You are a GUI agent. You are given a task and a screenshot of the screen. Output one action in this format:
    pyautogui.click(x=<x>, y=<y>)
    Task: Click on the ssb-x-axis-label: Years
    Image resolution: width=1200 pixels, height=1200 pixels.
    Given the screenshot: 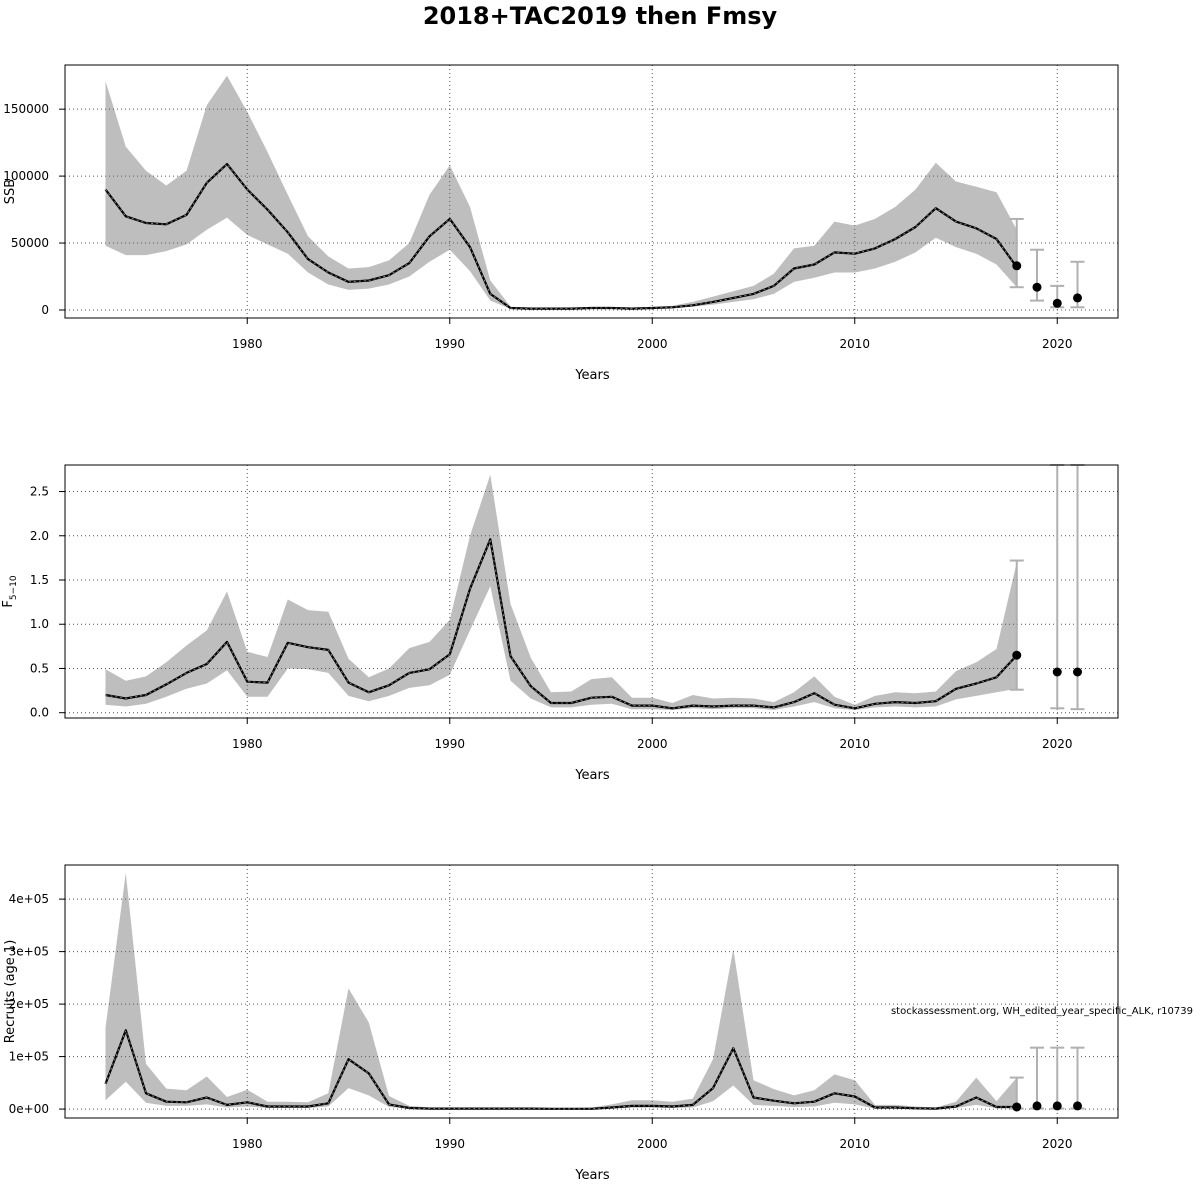 What is the action you would take?
    pyautogui.click(x=592, y=375)
    